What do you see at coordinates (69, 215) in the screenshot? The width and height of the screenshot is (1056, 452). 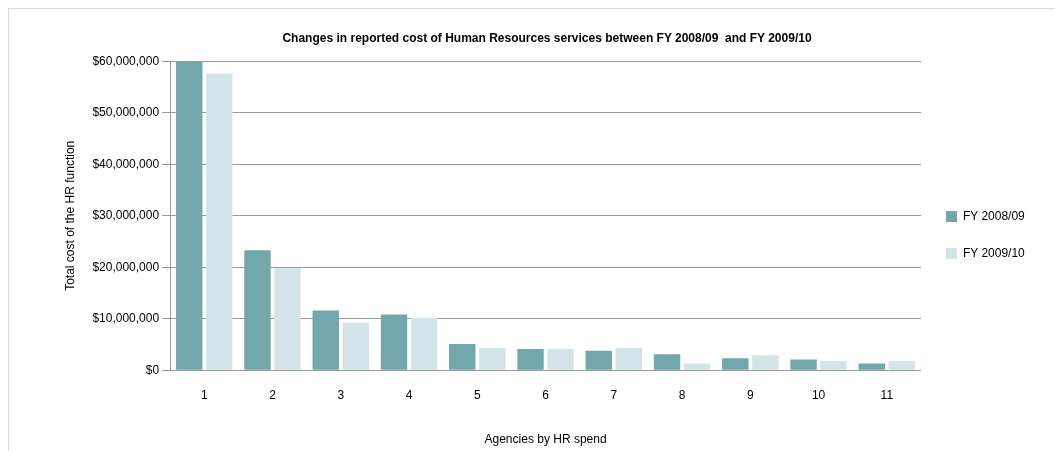 I see `y-axis-title: Total cost of the HR function` at bounding box center [69, 215].